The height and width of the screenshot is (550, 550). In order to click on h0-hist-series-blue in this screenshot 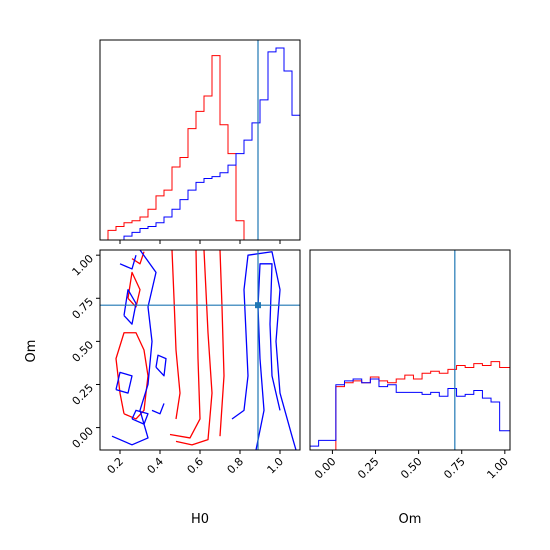, I will do `click(200, 144)`.